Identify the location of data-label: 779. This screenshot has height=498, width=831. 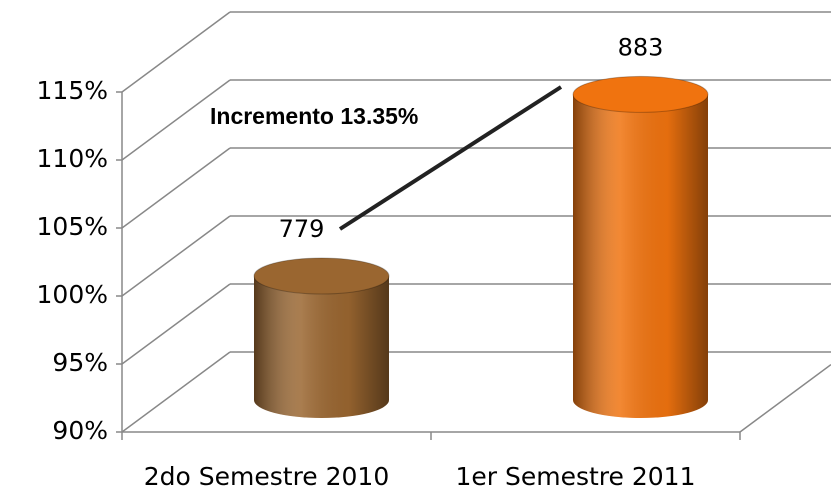
(302, 229).